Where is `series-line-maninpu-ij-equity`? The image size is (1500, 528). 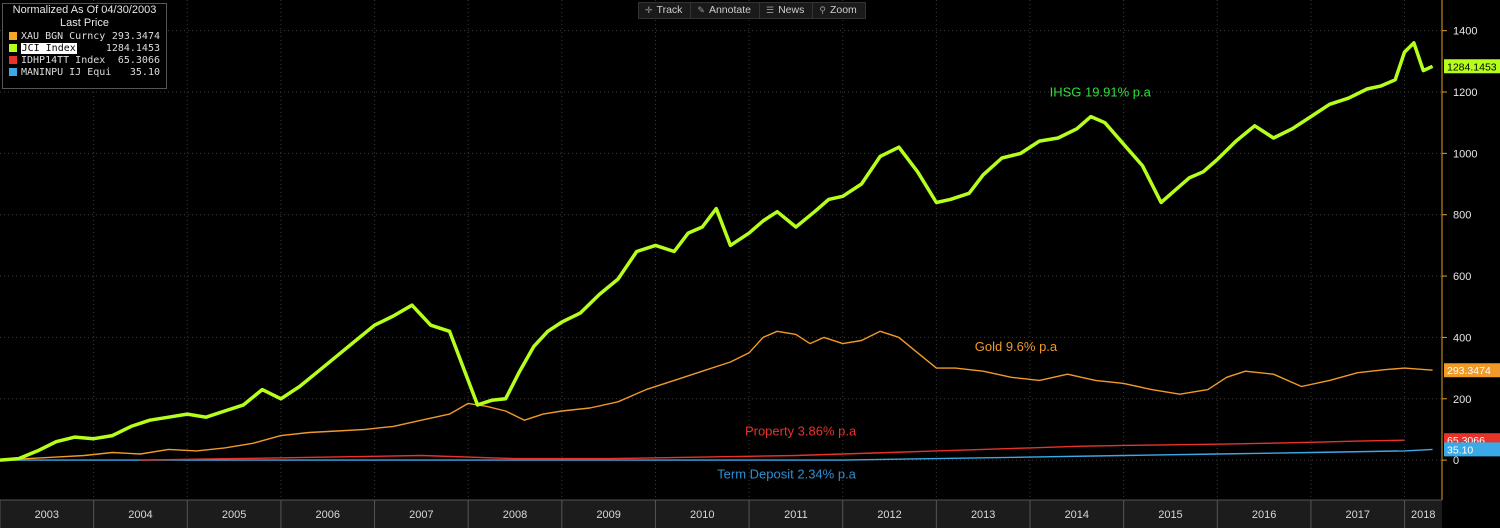 series-line-maninpu-ij-equity is located at coordinates (716, 454).